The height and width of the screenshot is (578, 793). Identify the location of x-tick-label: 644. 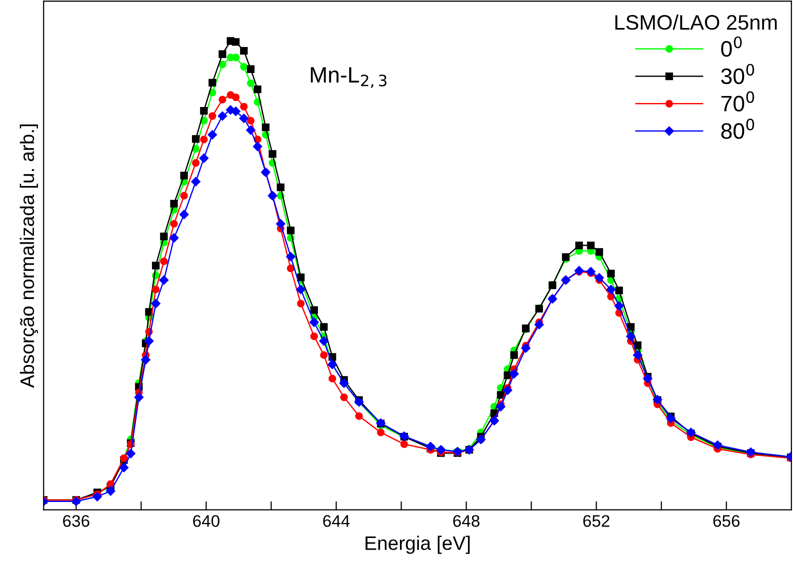
(336, 521).